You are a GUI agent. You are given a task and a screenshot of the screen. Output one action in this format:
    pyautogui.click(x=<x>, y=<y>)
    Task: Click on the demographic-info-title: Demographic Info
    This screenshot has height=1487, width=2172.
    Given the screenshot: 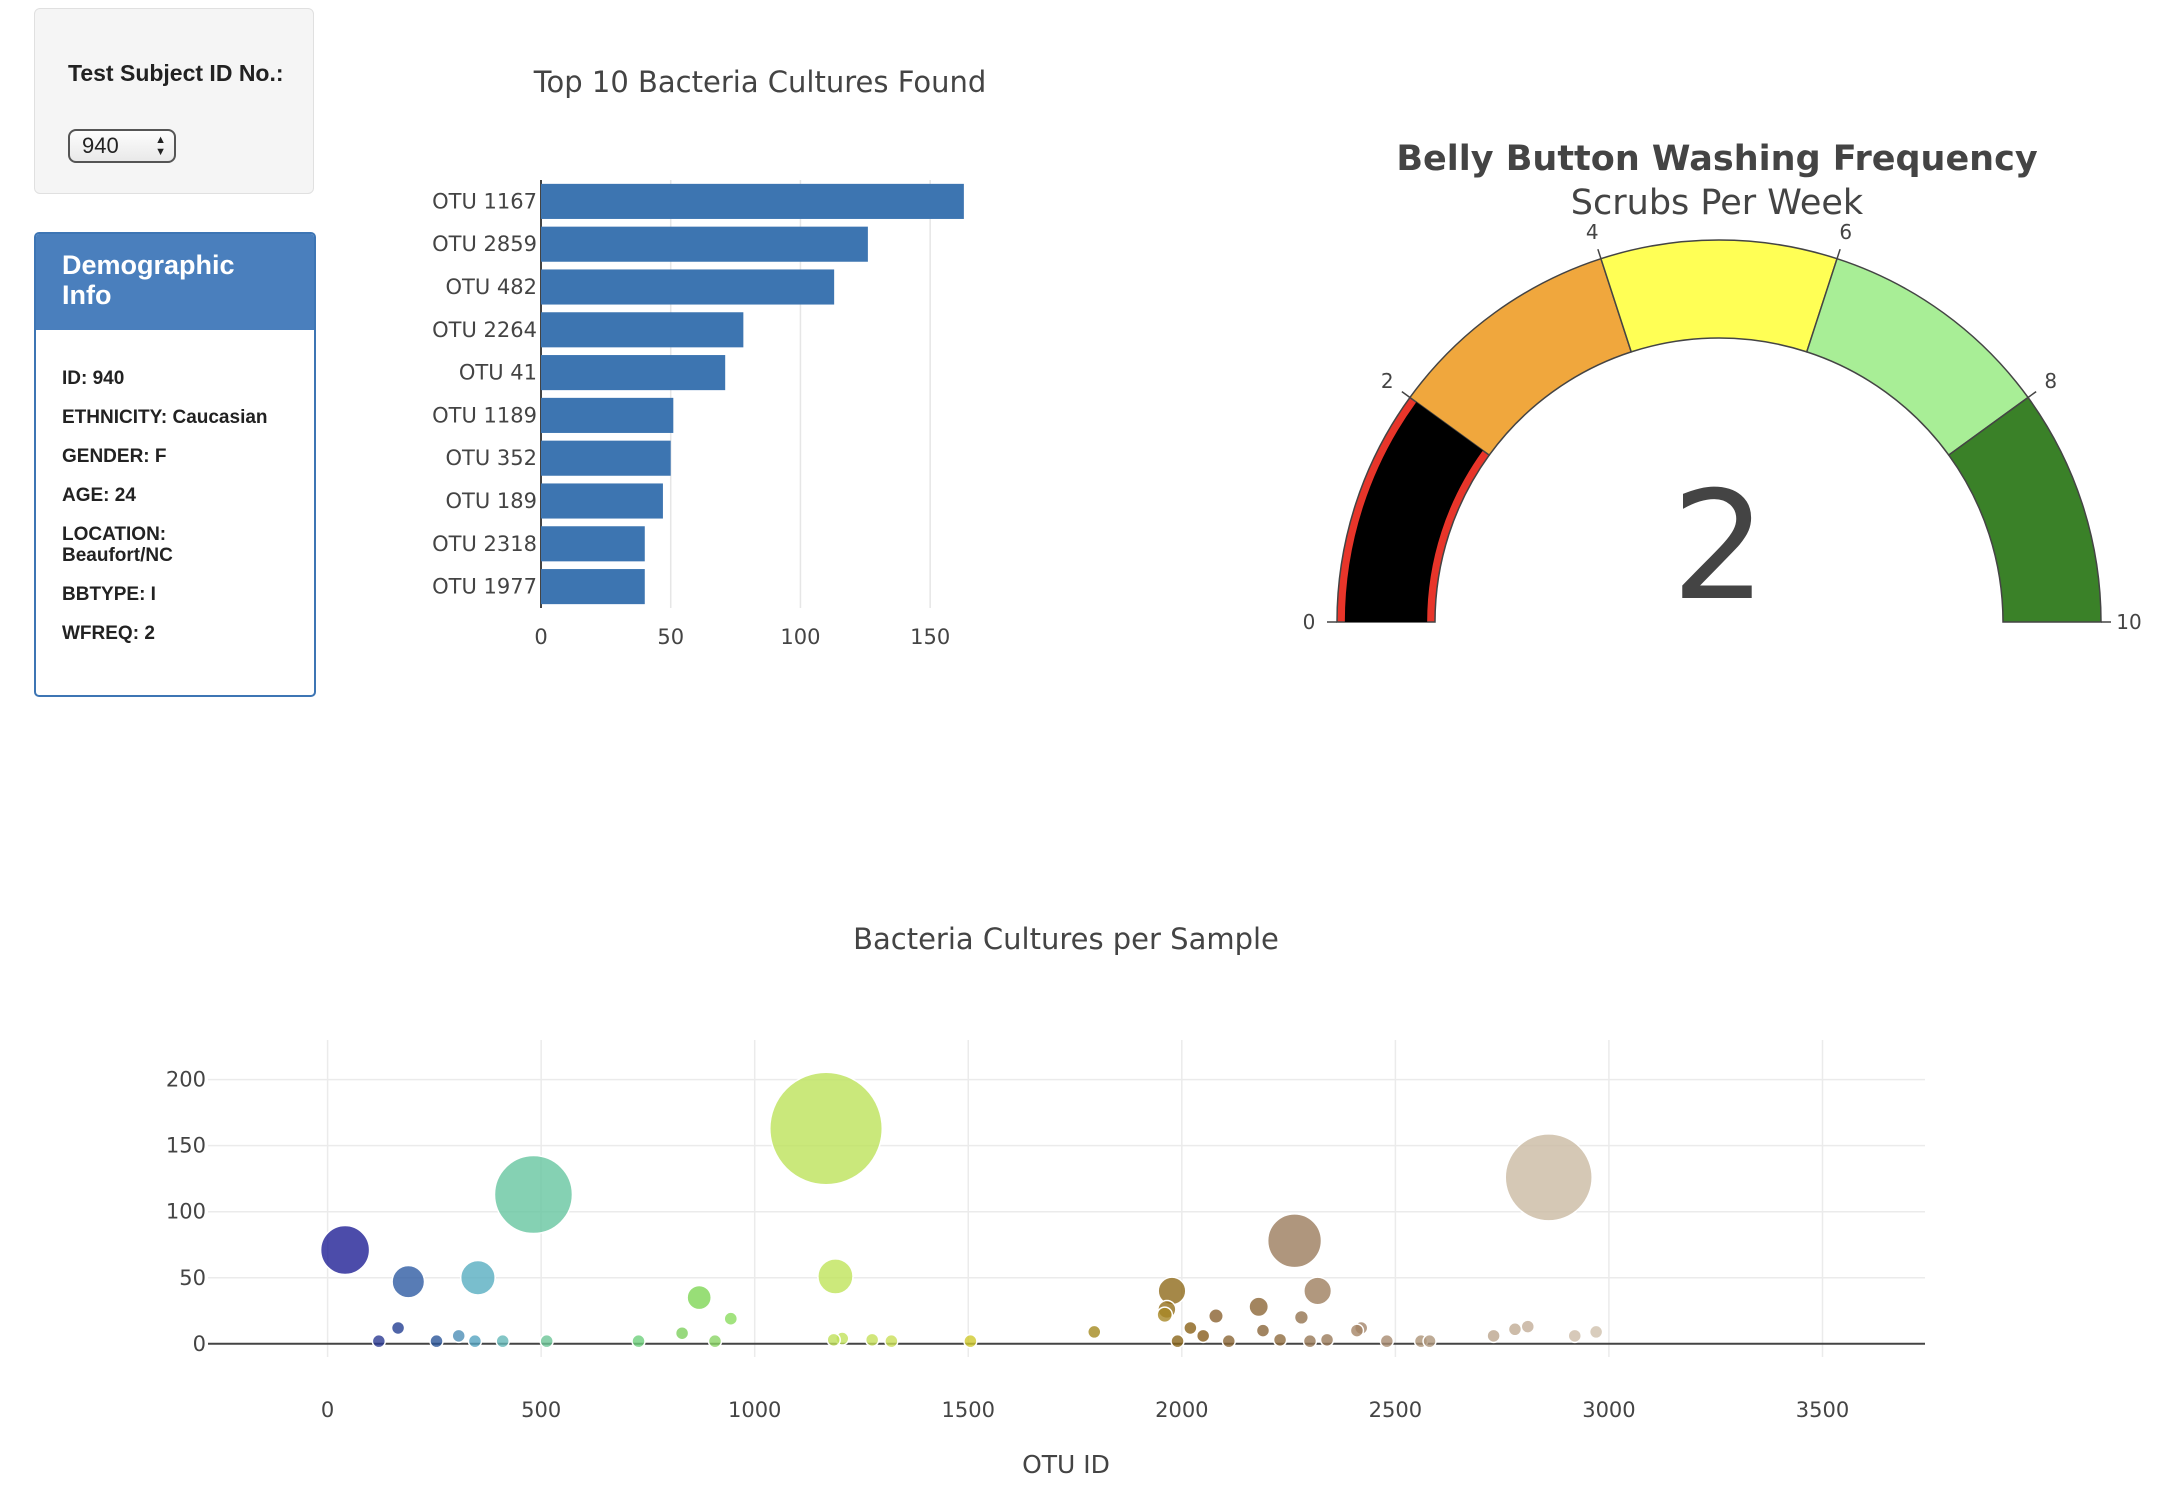 What is the action you would take?
    pyautogui.click(x=175, y=282)
    